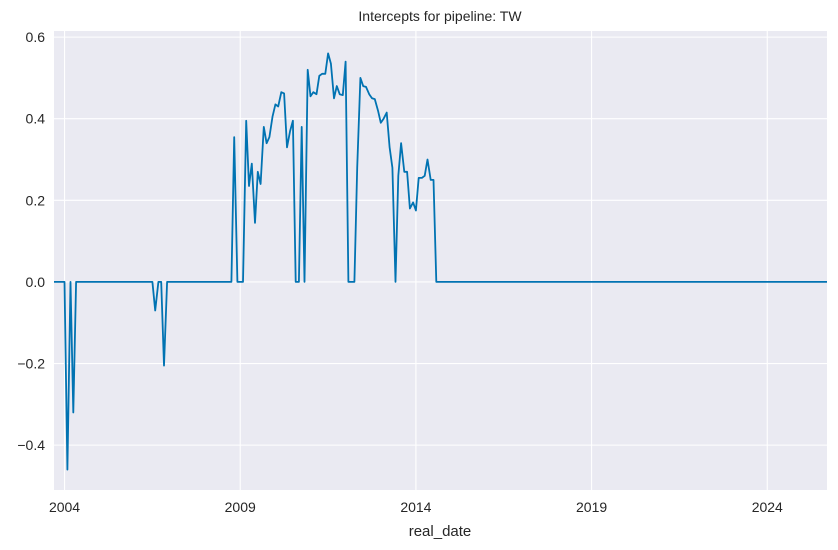 The width and height of the screenshot is (838, 550). Describe the element at coordinates (64, 507) in the screenshot. I see `x-tick-label: 2004` at that location.